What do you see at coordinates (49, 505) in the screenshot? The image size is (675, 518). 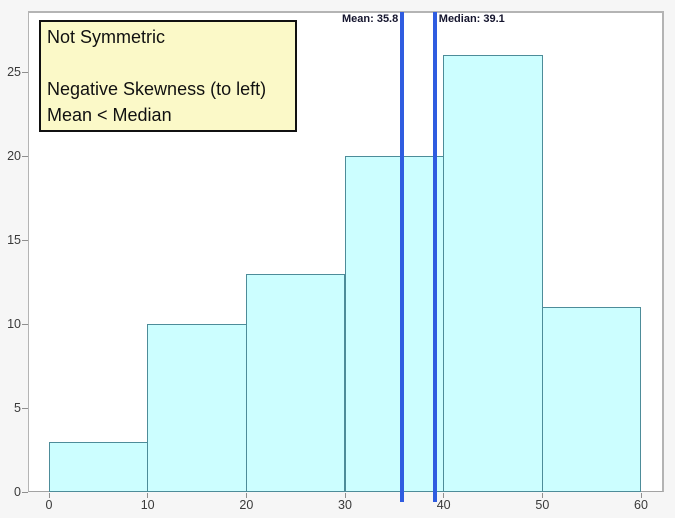 I see `x-tick-label: 0` at bounding box center [49, 505].